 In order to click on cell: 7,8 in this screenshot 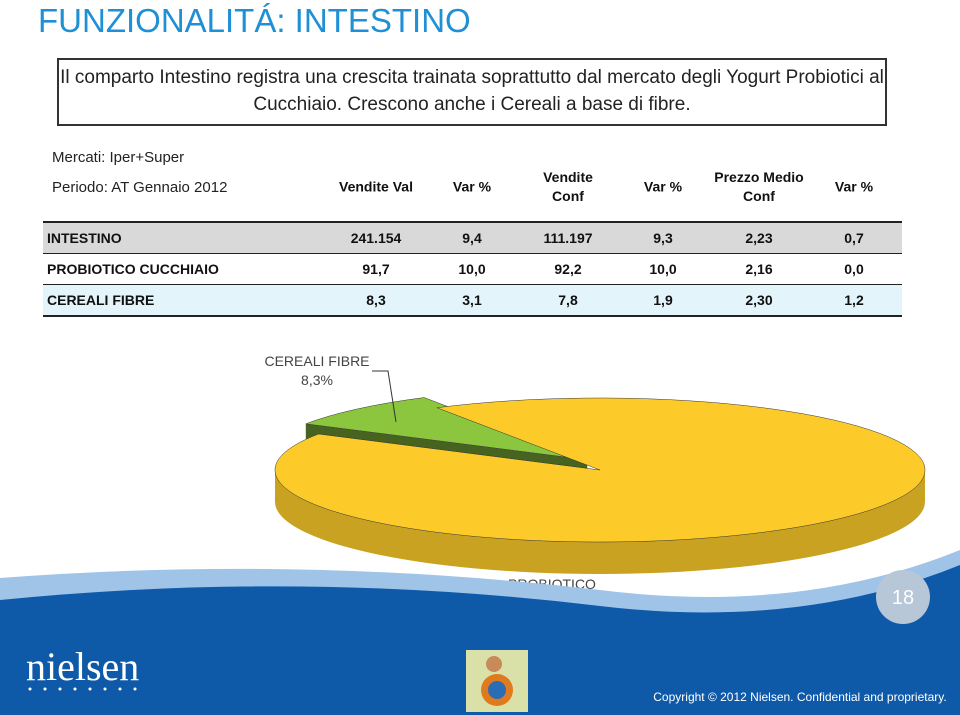, I will do `click(568, 300)`.